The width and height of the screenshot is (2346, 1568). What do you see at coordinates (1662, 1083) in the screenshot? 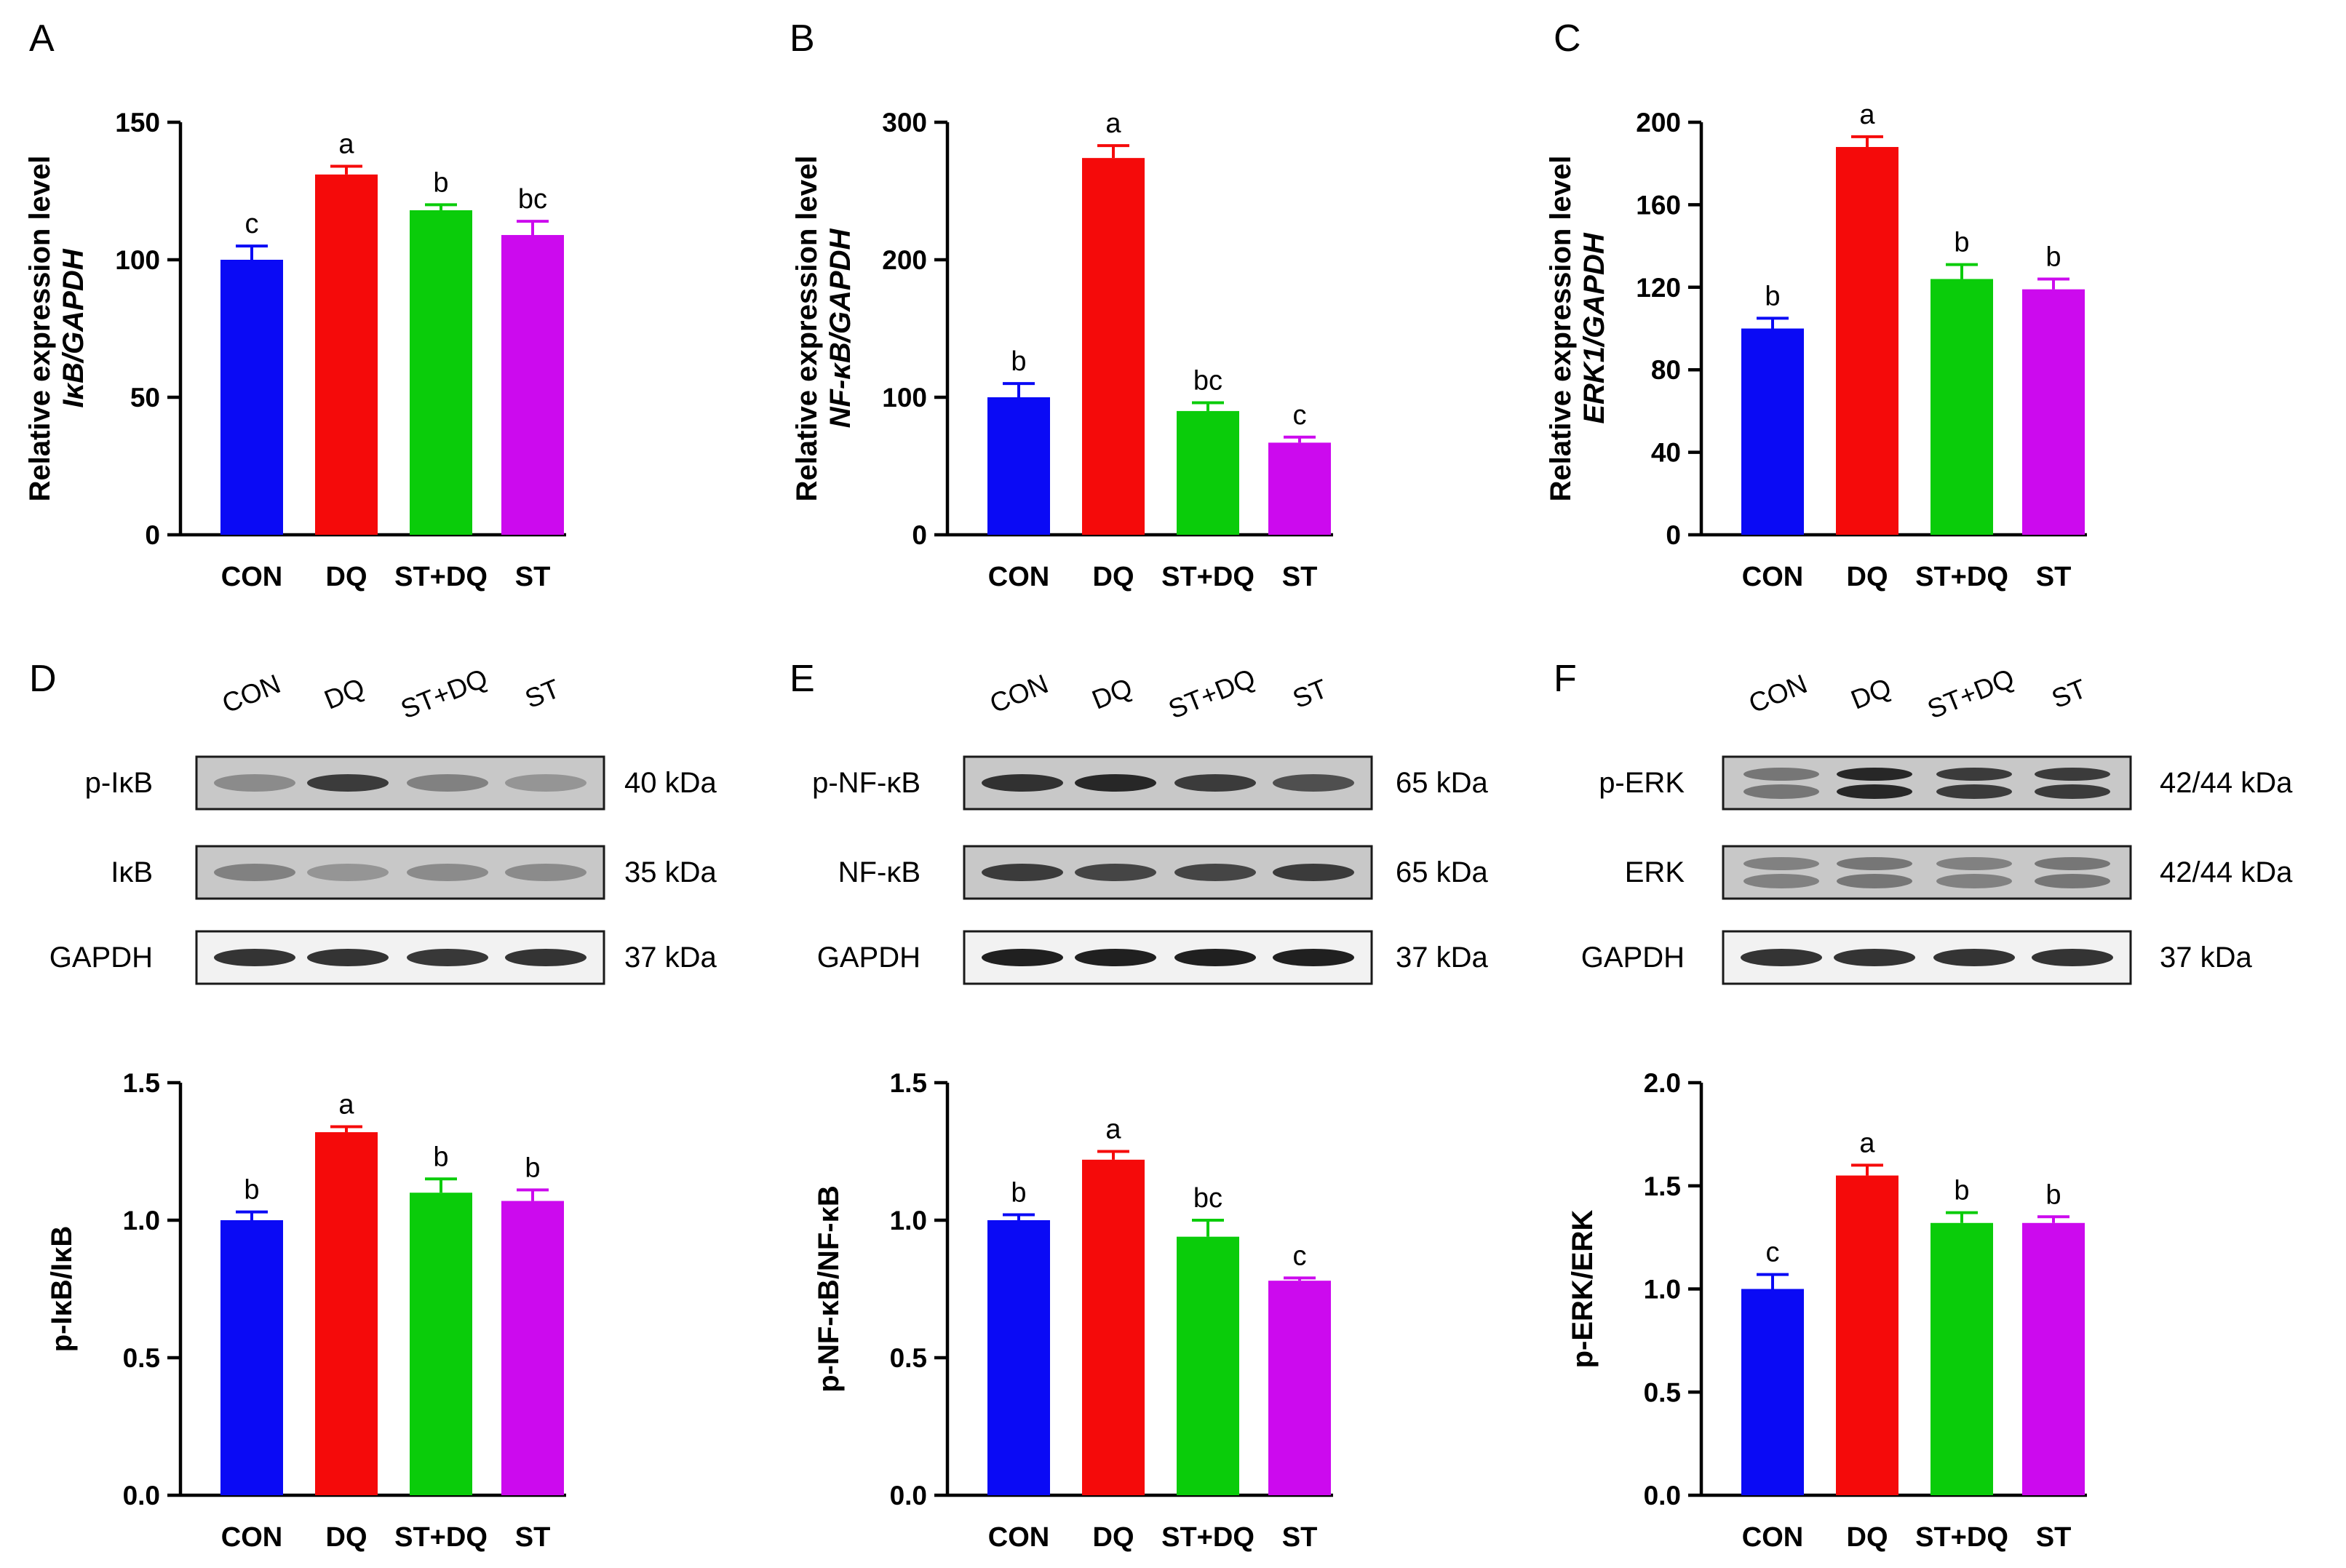
I see `y-tick-label: 2.0` at bounding box center [1662, 1083].